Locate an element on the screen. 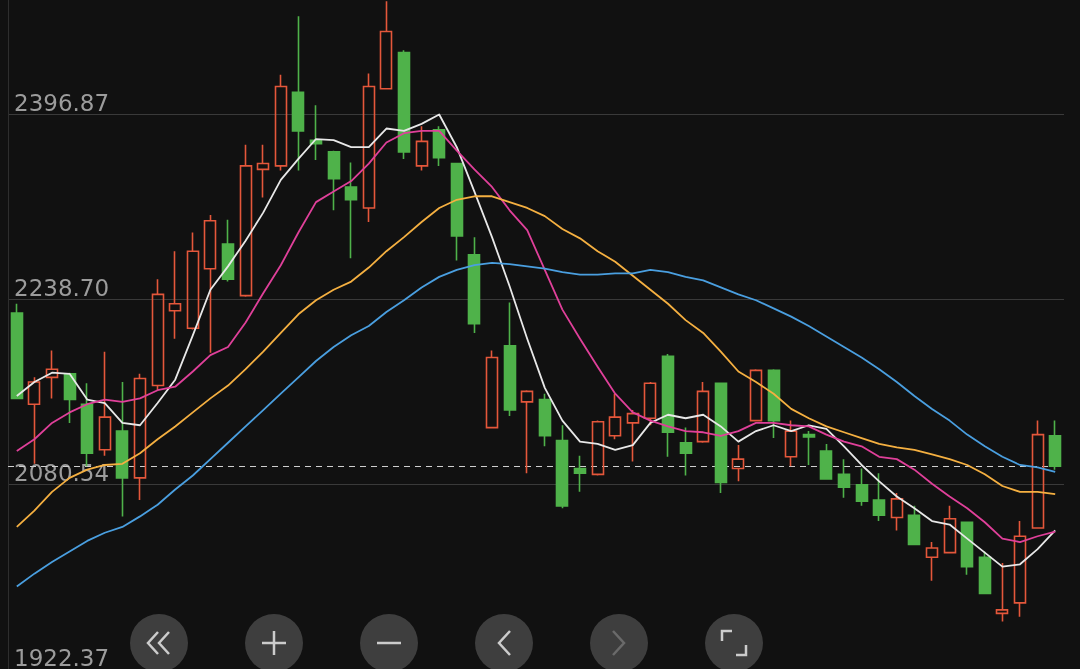  y-tick-label: 2396.87 is located at coordinates (62, 103).